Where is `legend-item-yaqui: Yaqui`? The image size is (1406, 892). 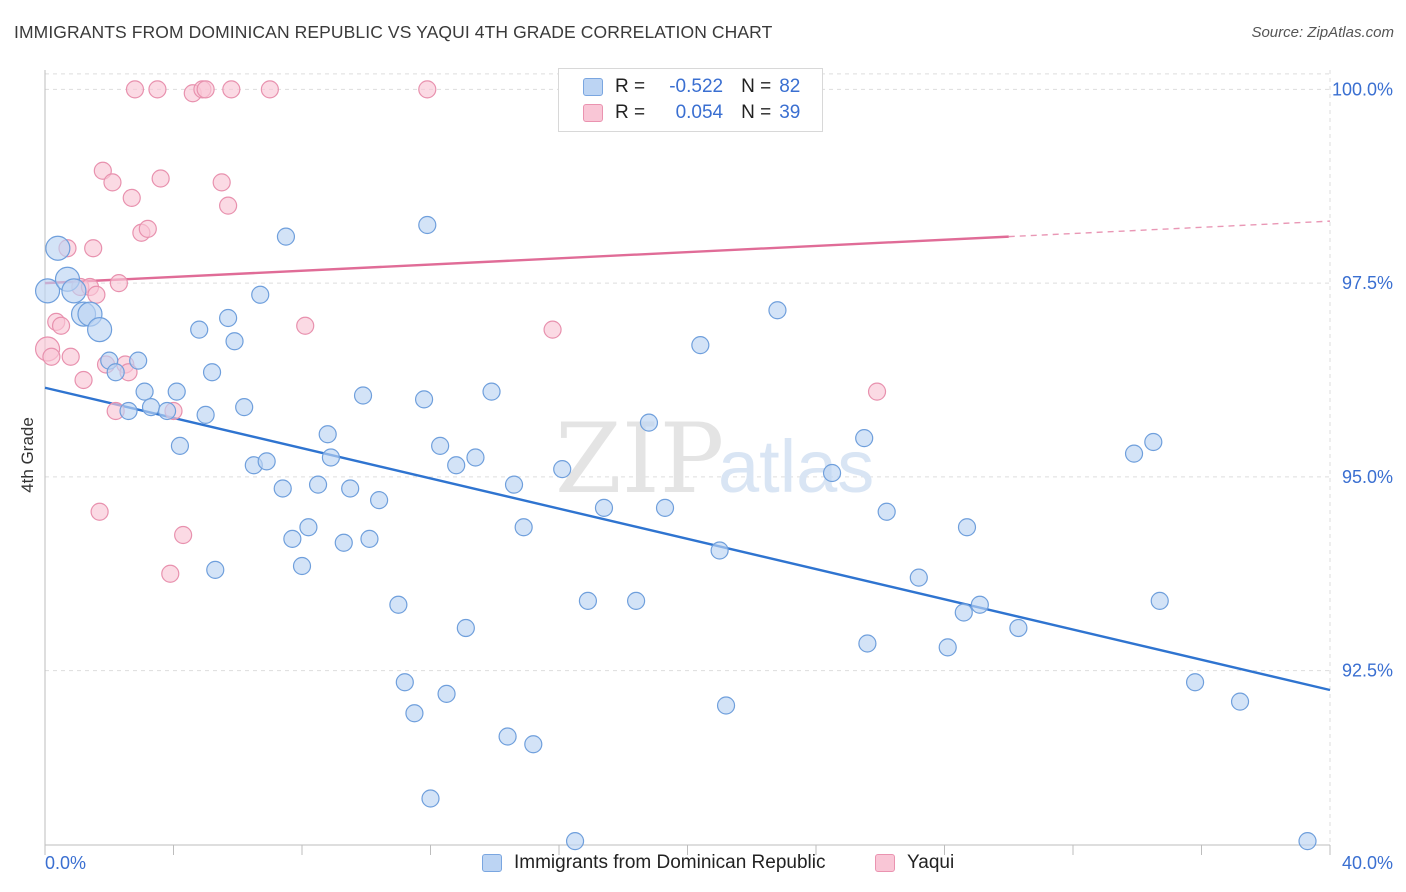 legend-item-yaqui: Yaqui is located at coordinates (914, 863).